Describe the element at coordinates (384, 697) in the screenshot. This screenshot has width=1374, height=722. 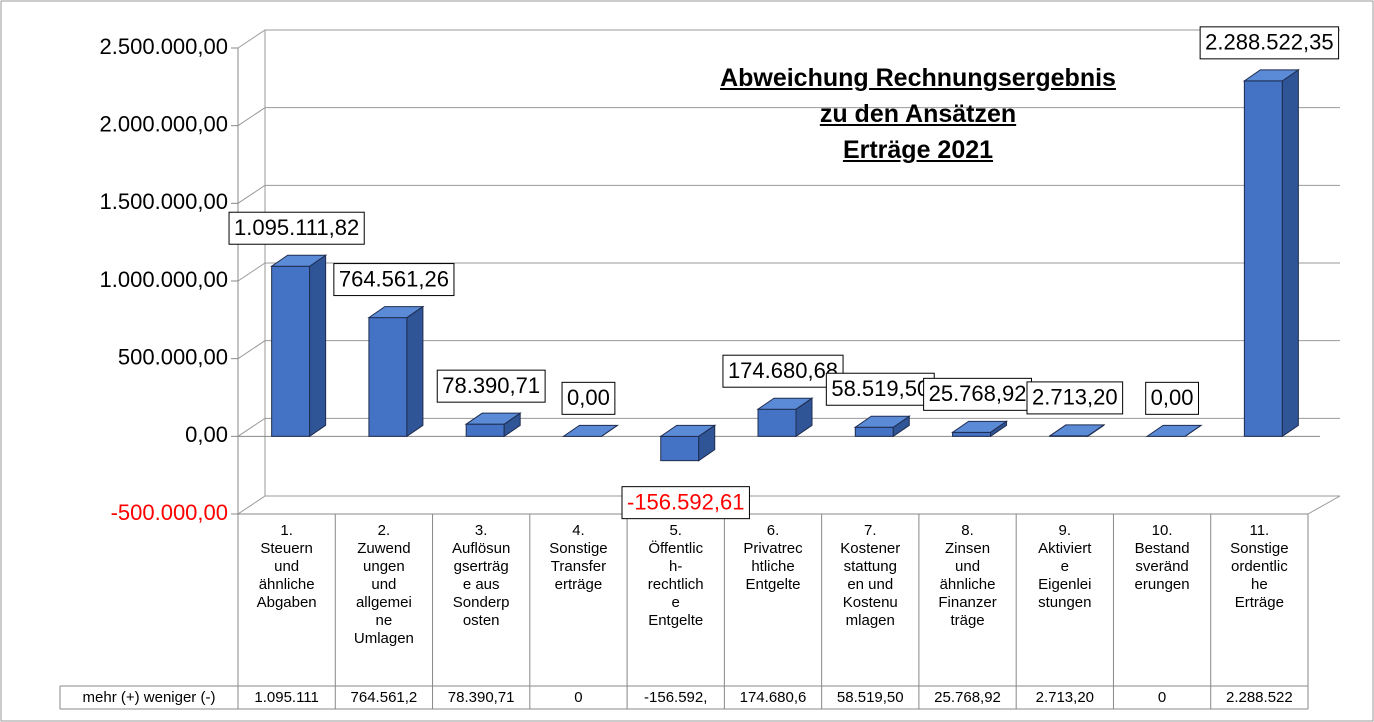
I see `table-value: 764.561,2` at that location.